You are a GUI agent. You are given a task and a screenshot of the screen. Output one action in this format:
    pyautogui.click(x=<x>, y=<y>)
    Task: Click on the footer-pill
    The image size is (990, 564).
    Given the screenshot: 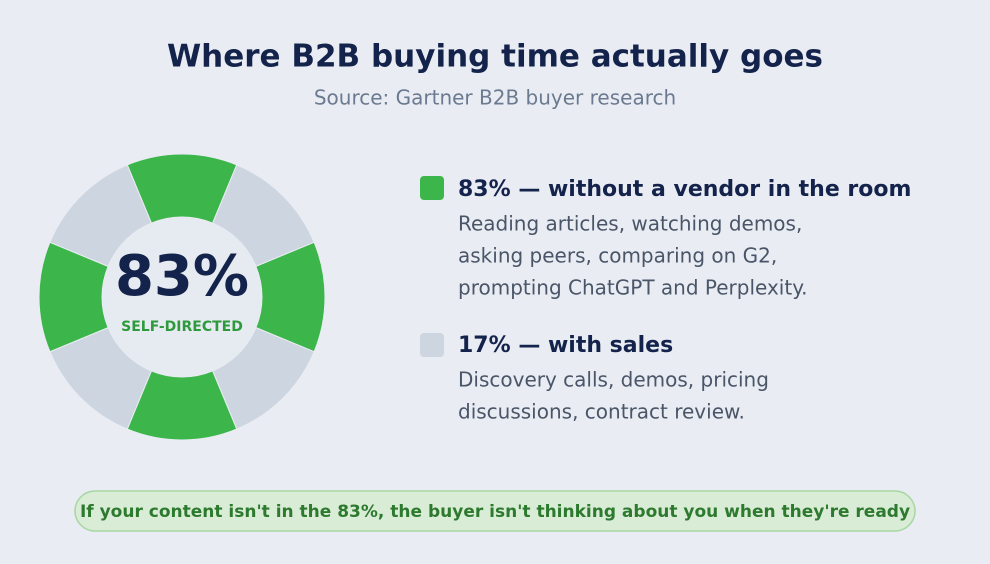 What is the action you would take?
    pyautogui.click(x=495, y=511)
    